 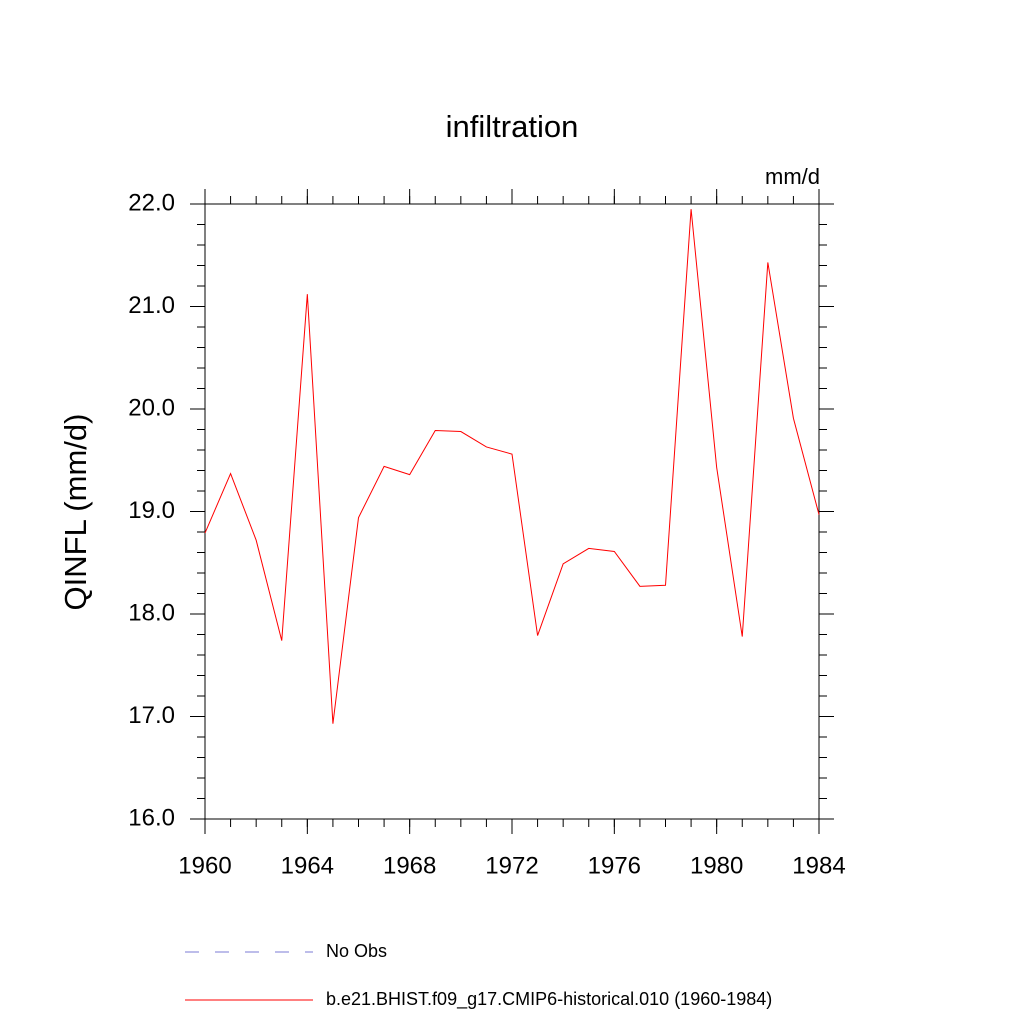 I want to click on y-tick-label: 22.0, so click(x=151, y=202).